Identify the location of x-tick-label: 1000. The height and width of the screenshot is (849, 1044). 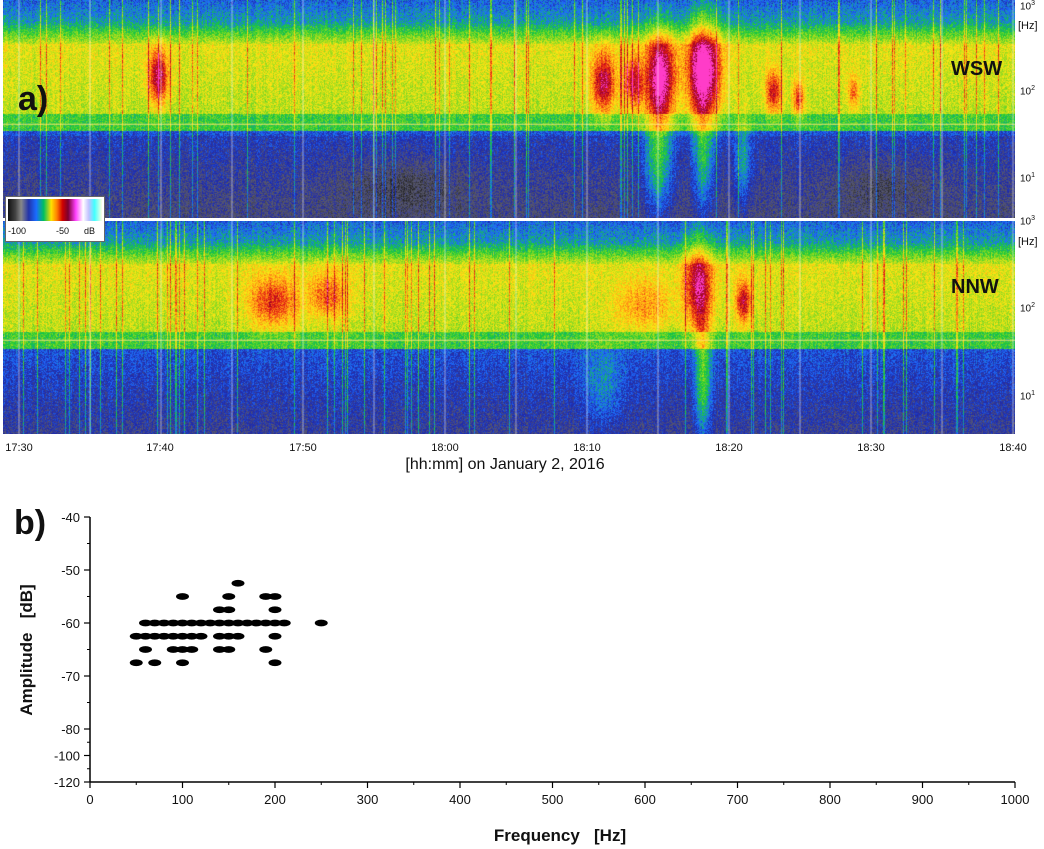
(1015, 799).